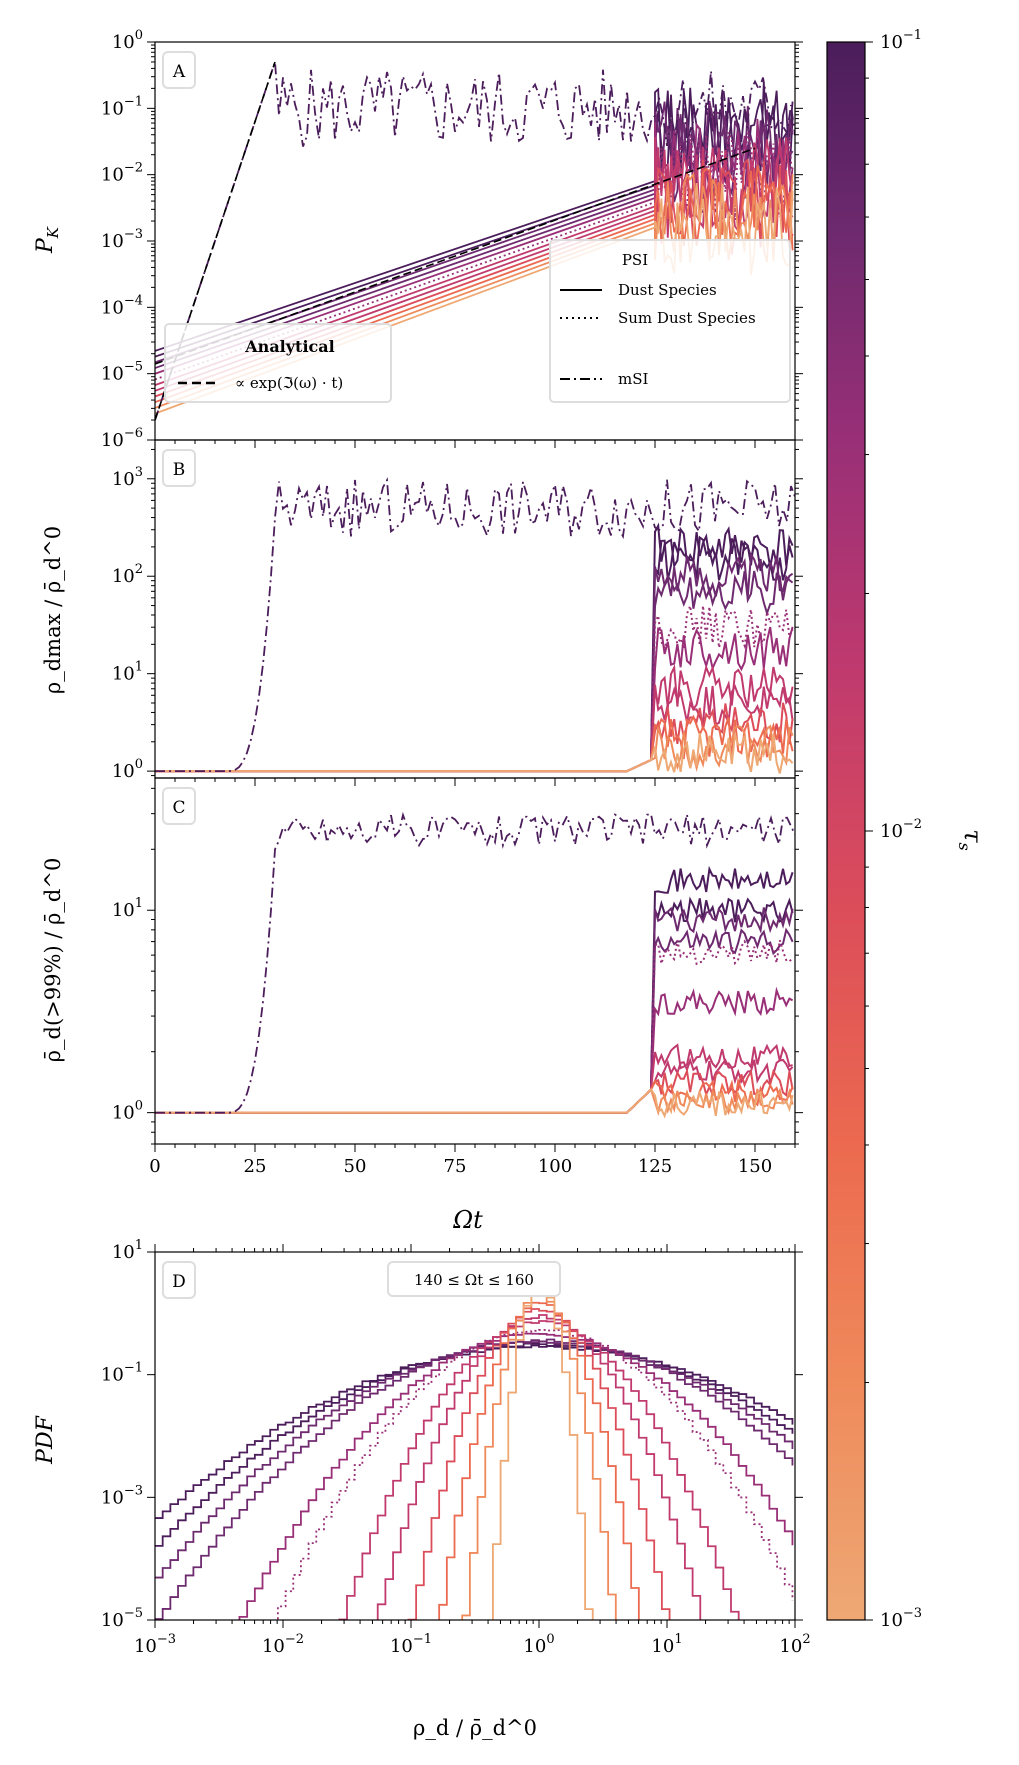 The image size is (1019, 1765). What do you see at coordinates (971, 840) in the screenshot?
I see `colorbar-label: τs` at bounding box center [971, 840].